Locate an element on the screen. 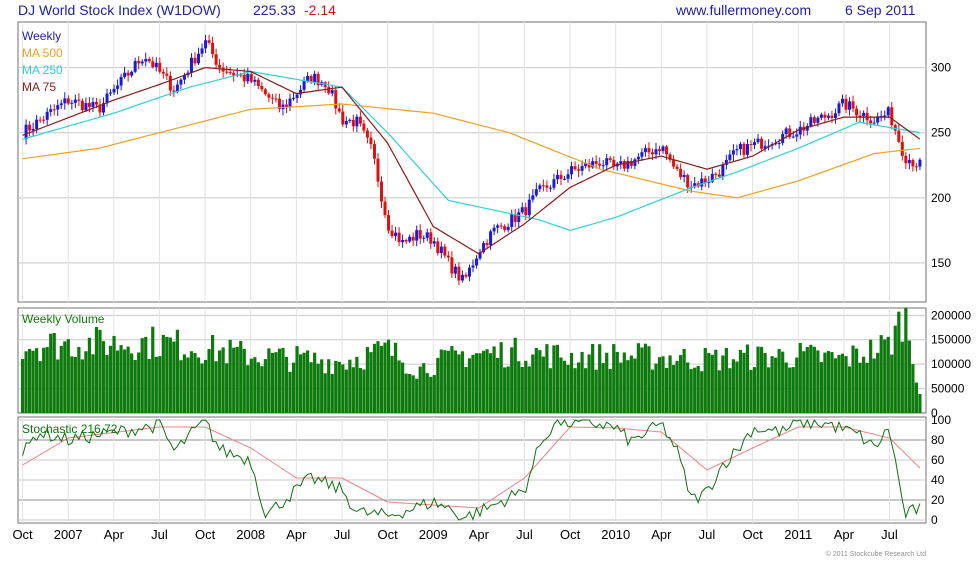  x-tick-label: Apr is located at coordinates (114, 534).